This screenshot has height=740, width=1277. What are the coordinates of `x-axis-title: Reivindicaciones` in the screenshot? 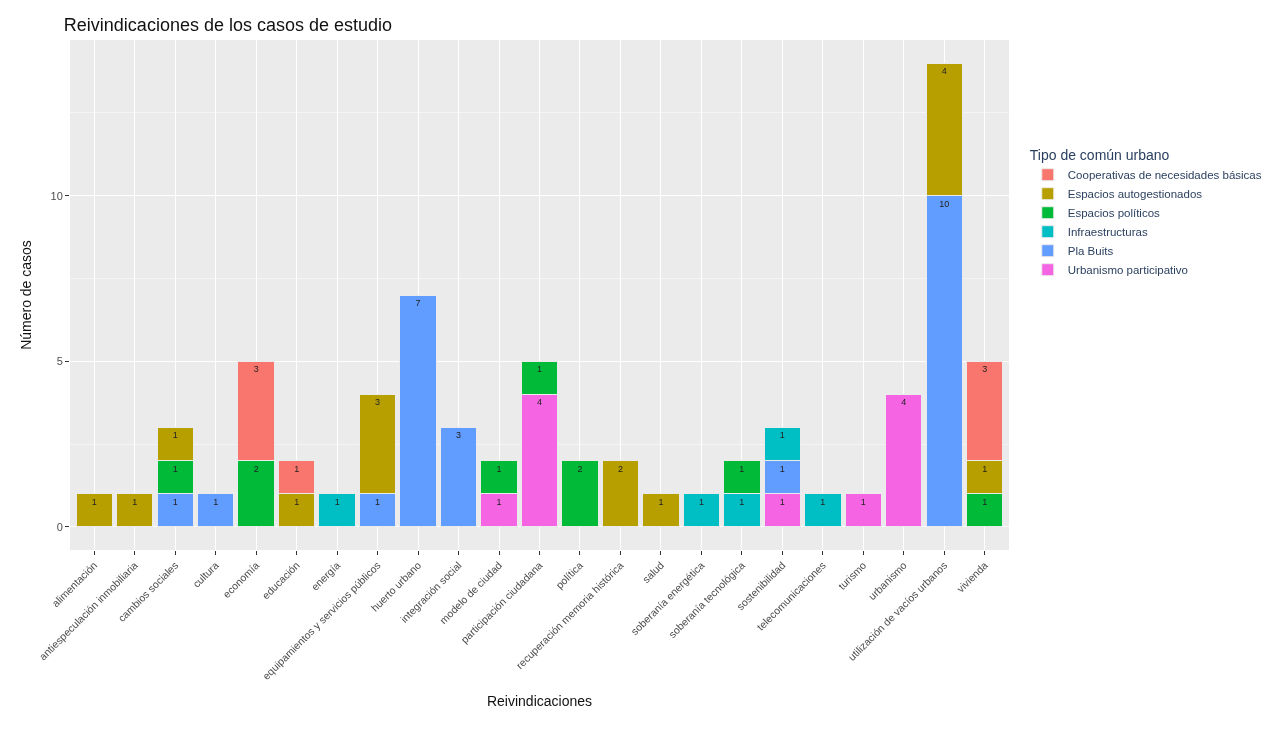 It's located at (539, 701).